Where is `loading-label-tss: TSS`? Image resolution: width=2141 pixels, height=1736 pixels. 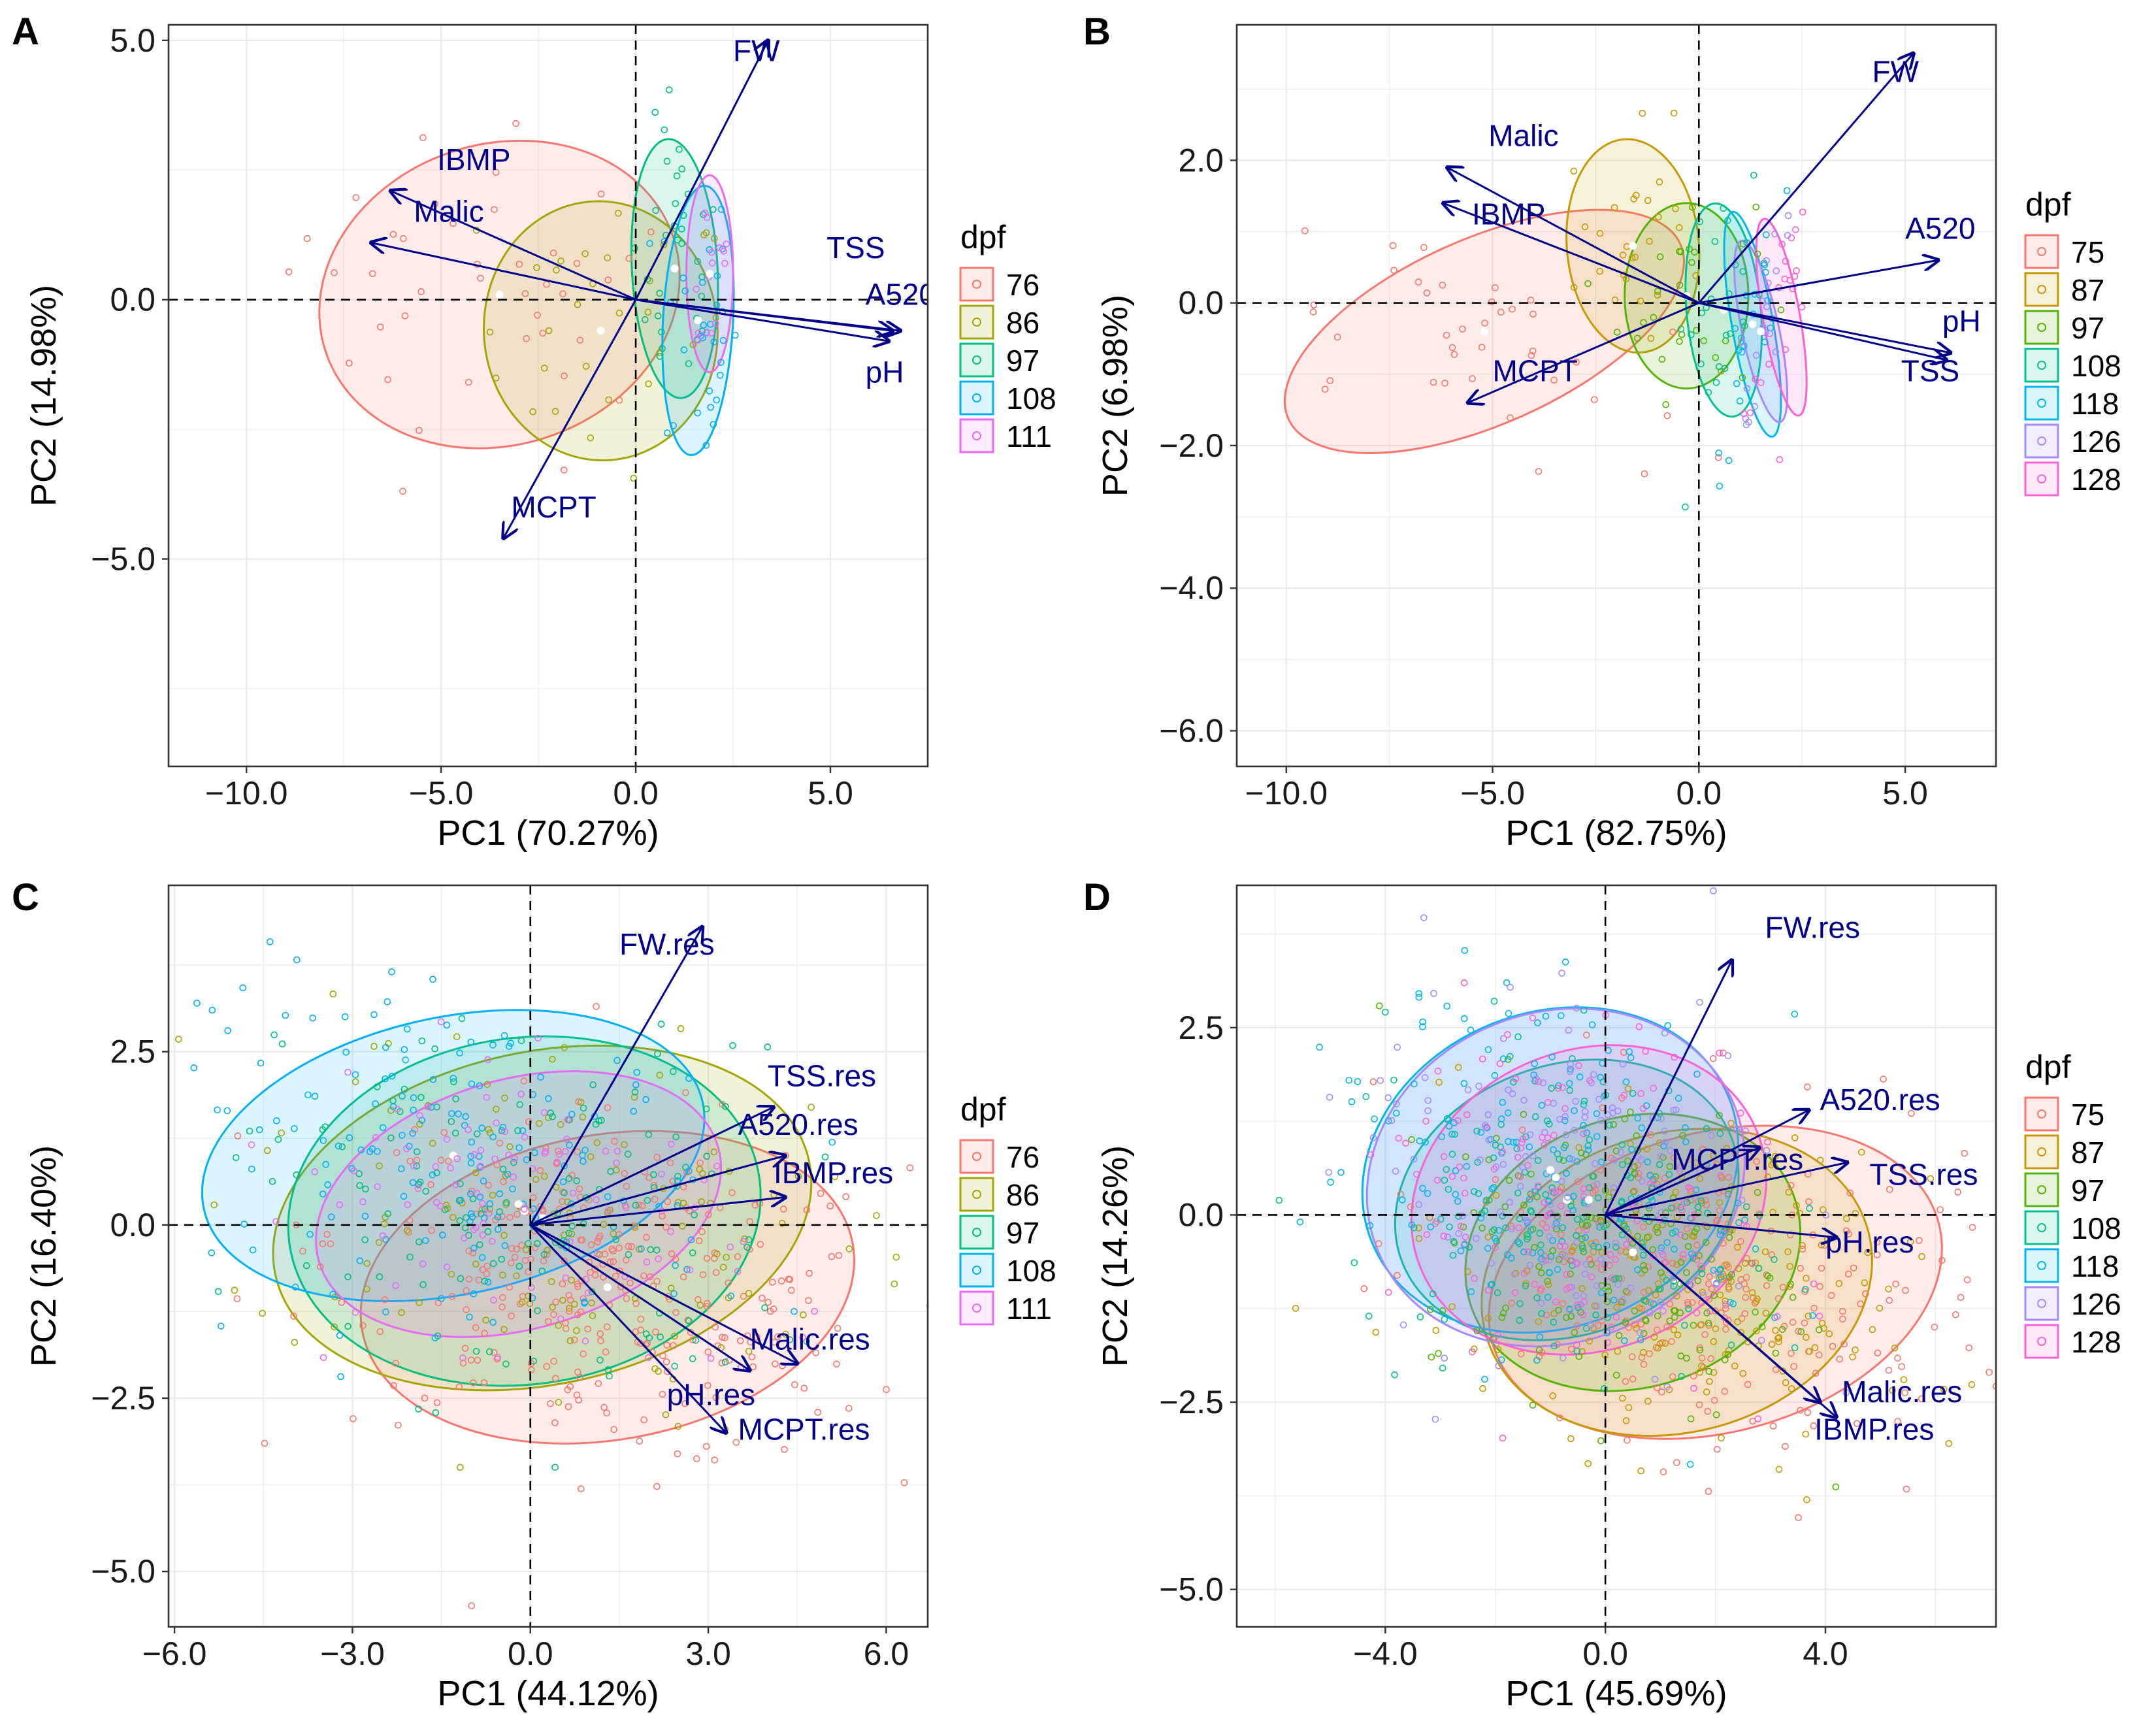
loading-label-tss: TSS is located at coordinates (1930, 371).